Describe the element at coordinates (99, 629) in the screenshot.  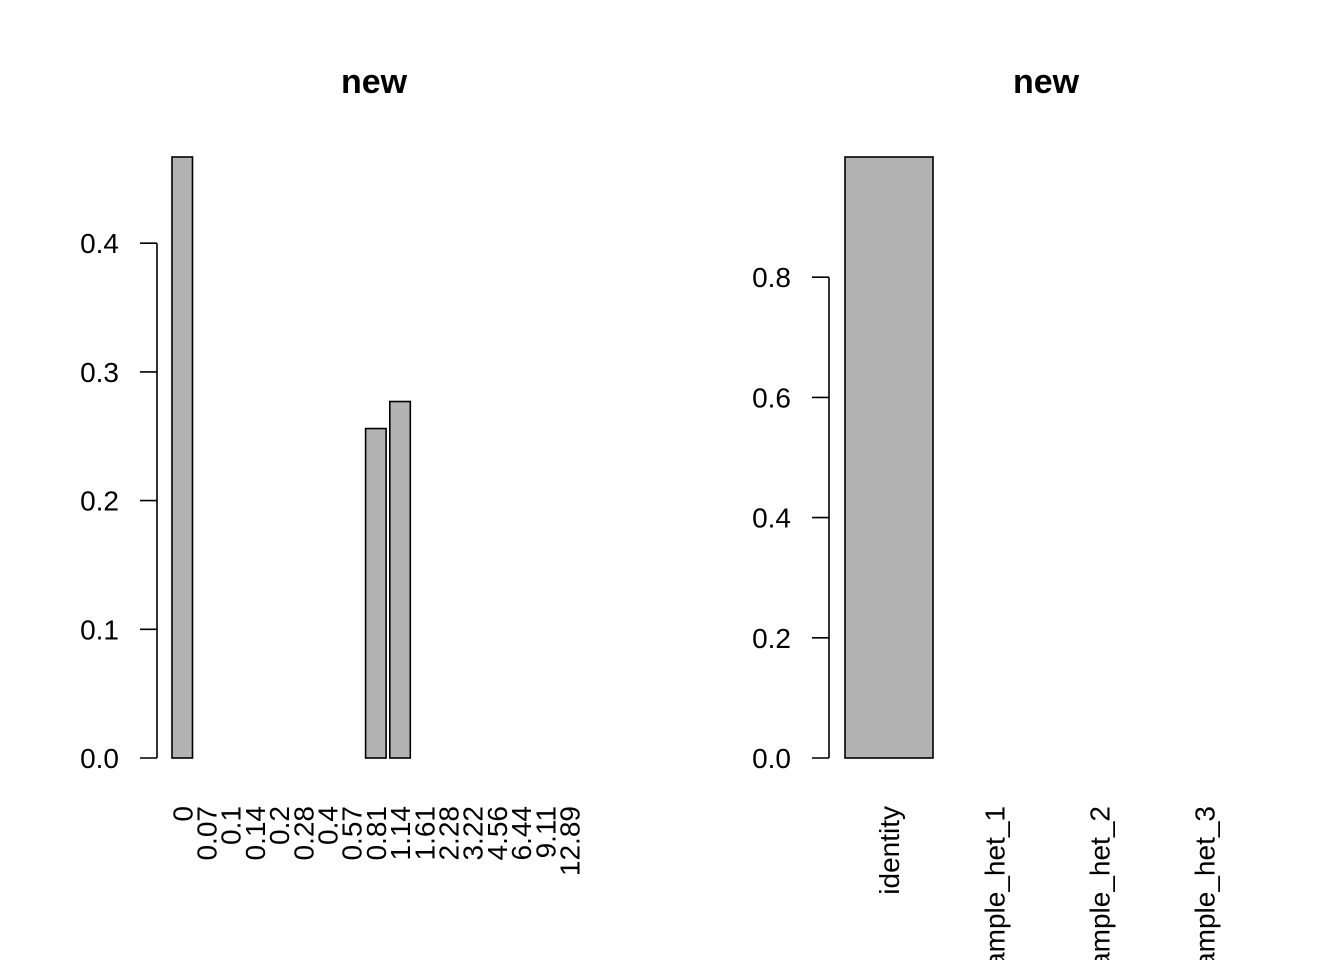
I see `y-tick-label: 0.1` at that location.